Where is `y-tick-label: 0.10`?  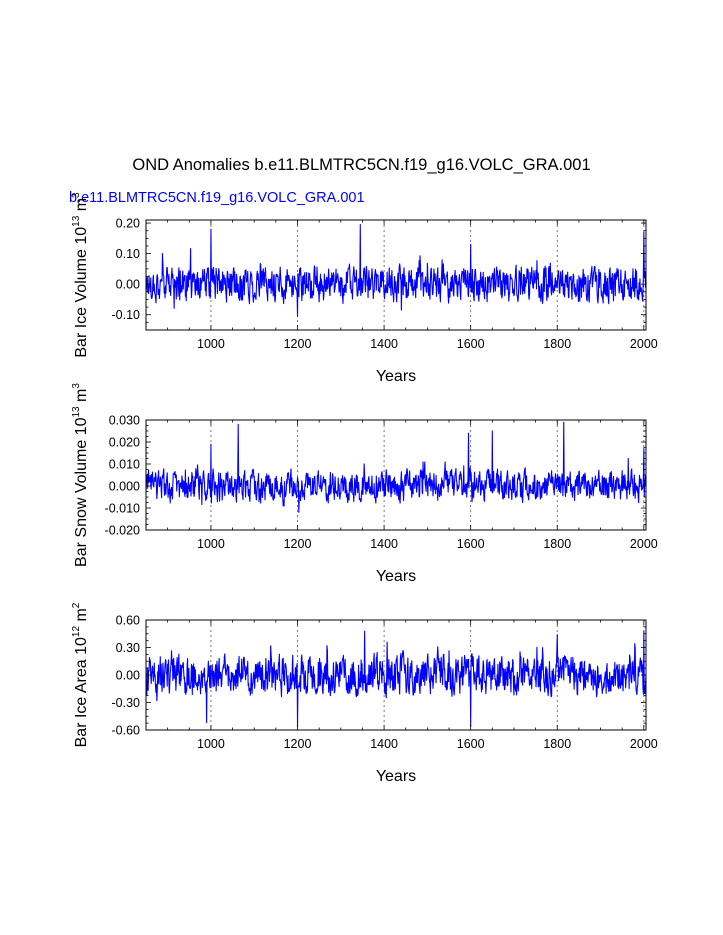
y-tick-label: 0.10 is located at coordinates (128, 254).